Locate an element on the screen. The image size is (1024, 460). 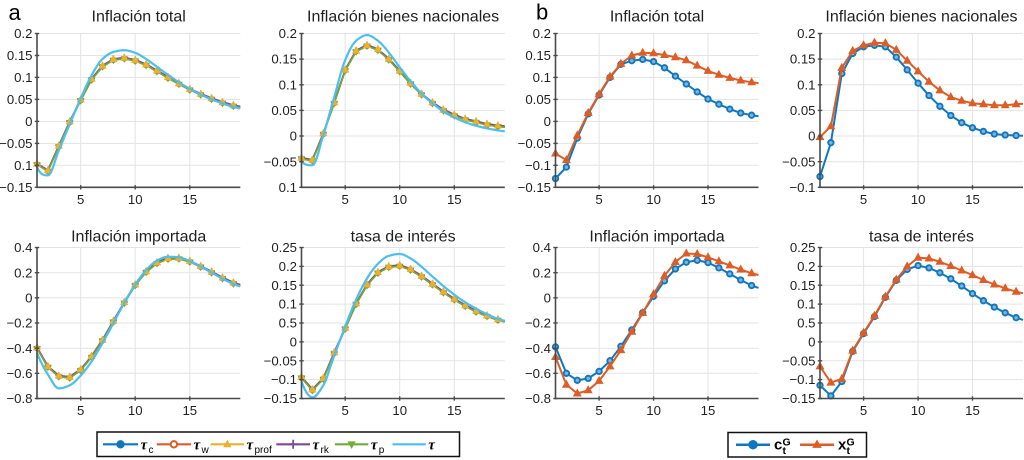
svg-text: x is located at coordinates (842, 445).